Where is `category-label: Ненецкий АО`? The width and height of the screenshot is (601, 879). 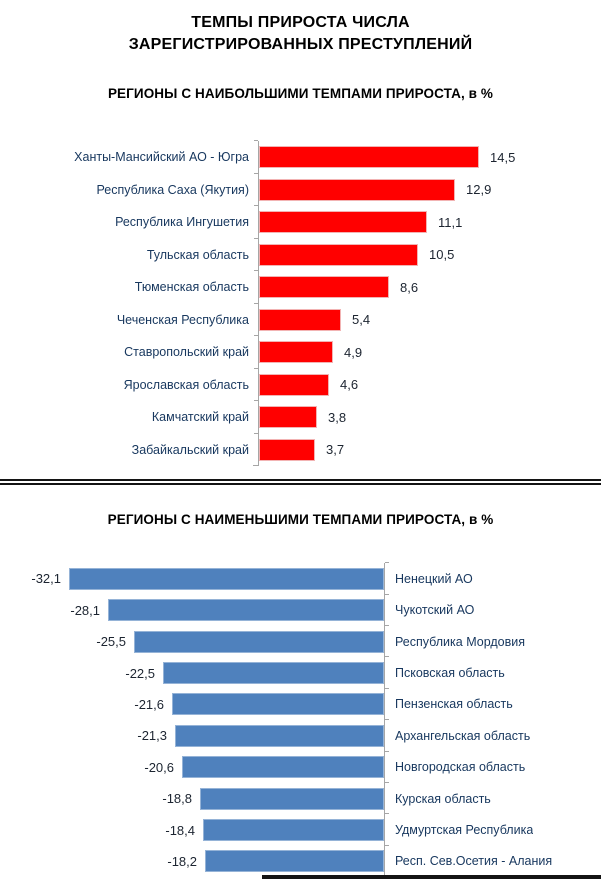
category-label: Ненецкий АО is located at coordinates (434, 578).